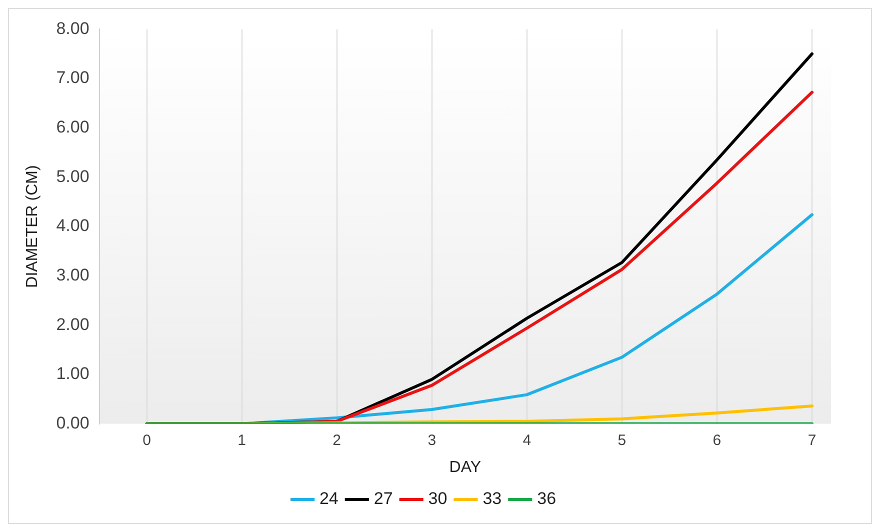 The width and height of the screenshot is (880, 532). I want to click on y-tick-label: 0.00, so click(73, 422).